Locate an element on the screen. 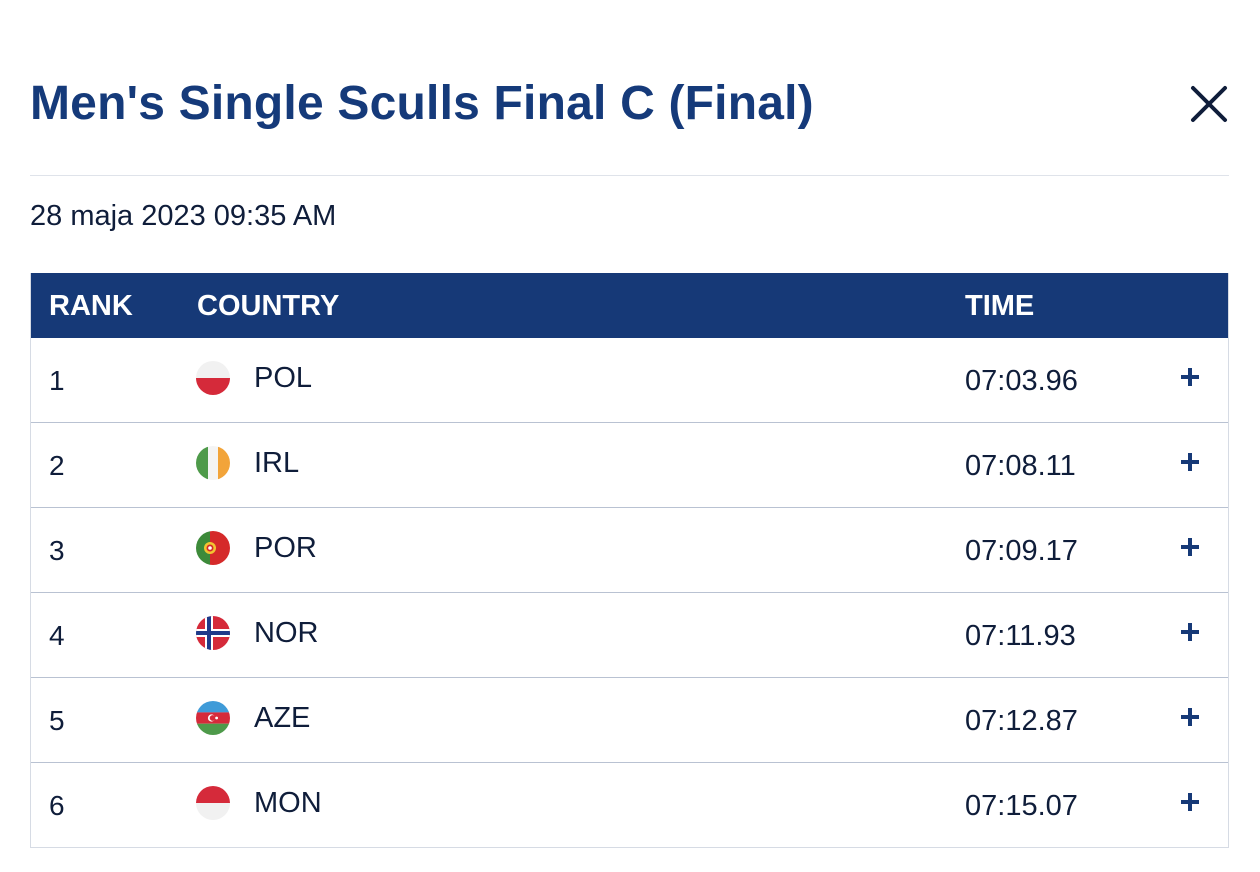  close-icon is located at coordinates (1209, 104).